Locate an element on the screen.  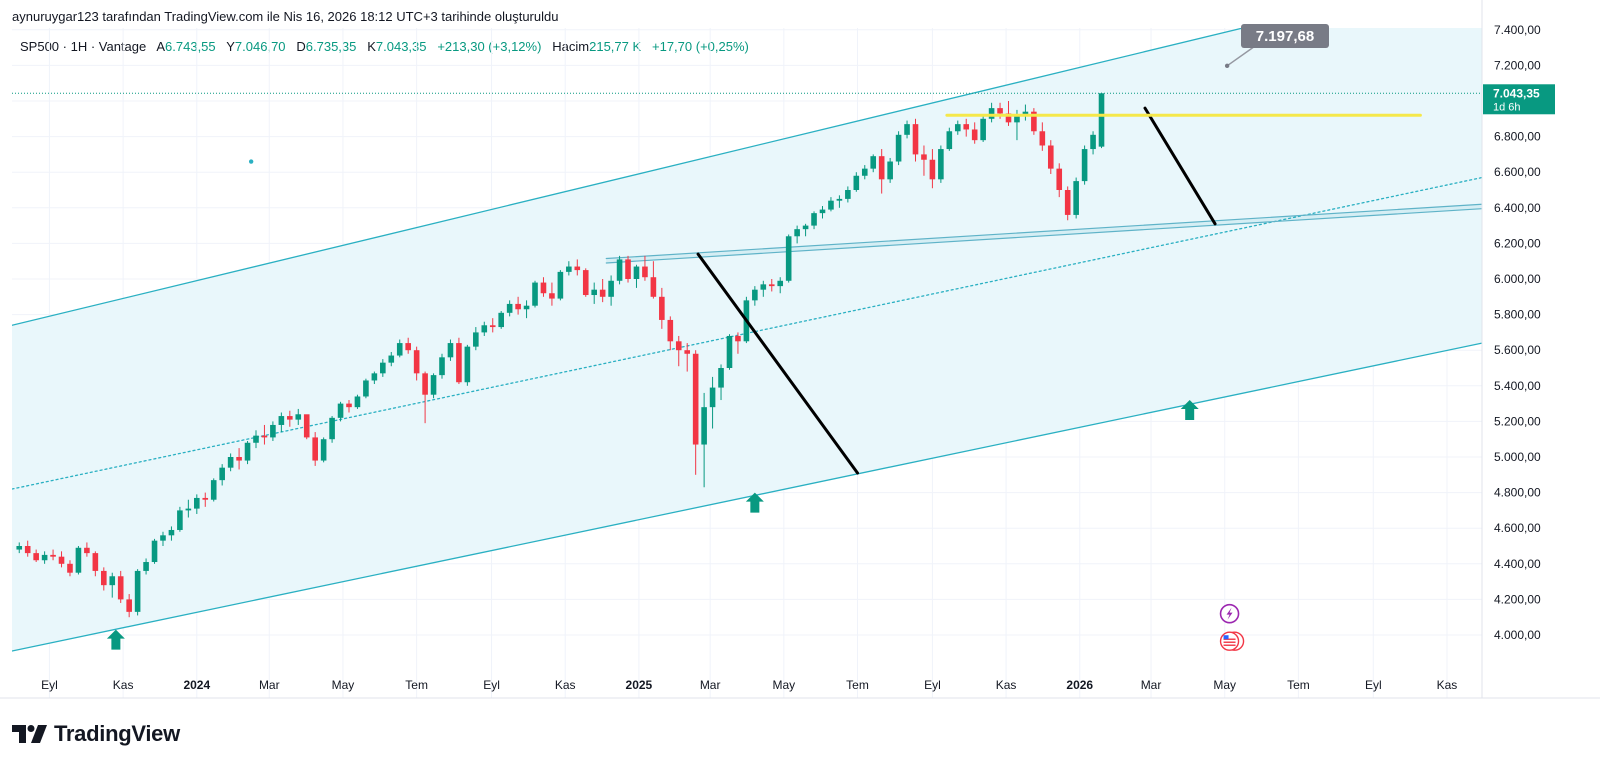
legend-symbol: SP500 · 1H · Vantage is located at coordinates (83, 46).